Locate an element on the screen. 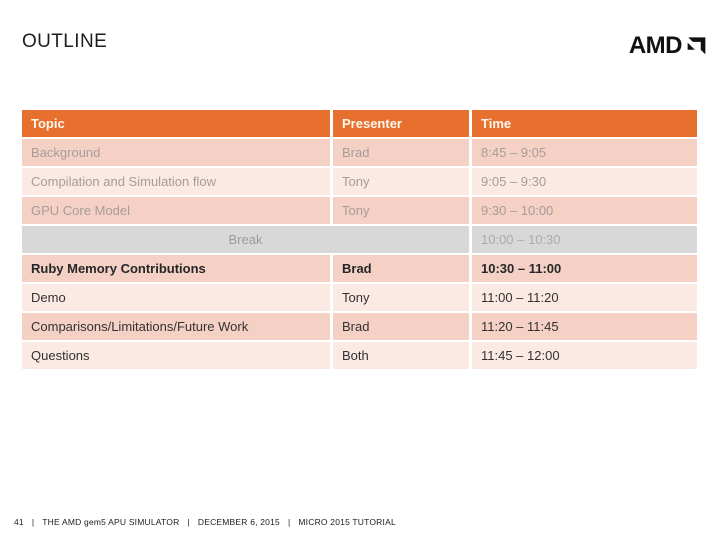 This screenshot has height=540, width=720. topic-cell: Ruby Memory Contributions is located at coordinates (176, 268).